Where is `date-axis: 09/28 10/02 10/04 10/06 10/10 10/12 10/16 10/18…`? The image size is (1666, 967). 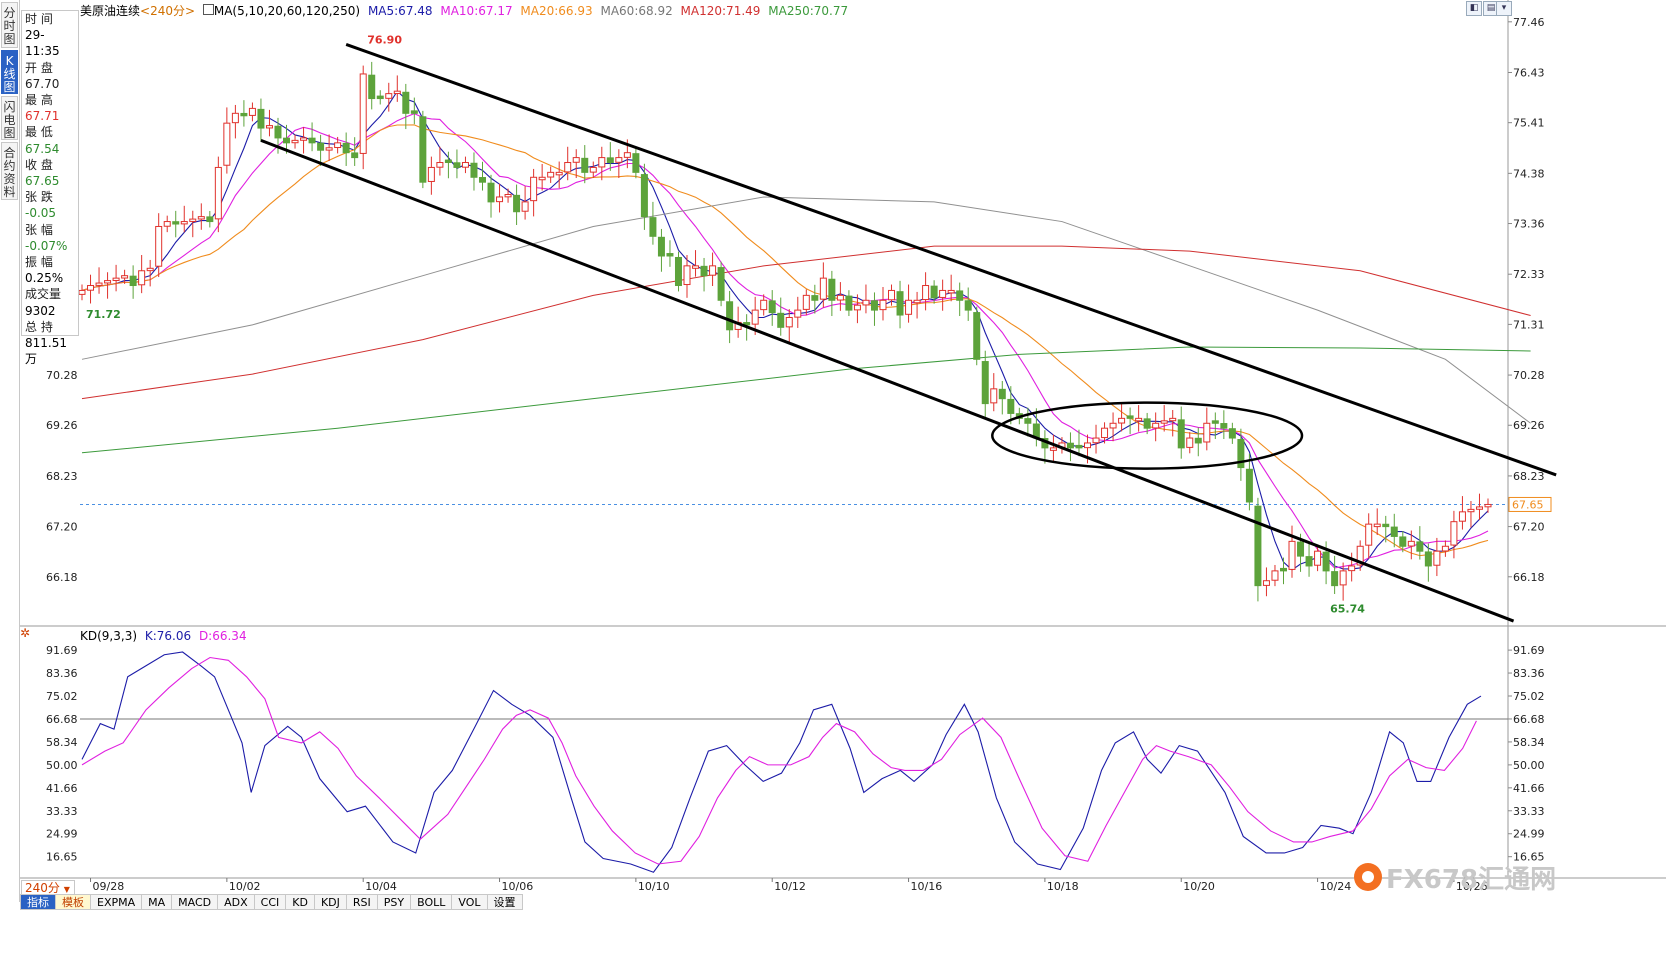 date-axis: 09/28 10/02 10/04 10/06 10/10 10/12 10/16 10/18… is located at coordinates (789, 885).